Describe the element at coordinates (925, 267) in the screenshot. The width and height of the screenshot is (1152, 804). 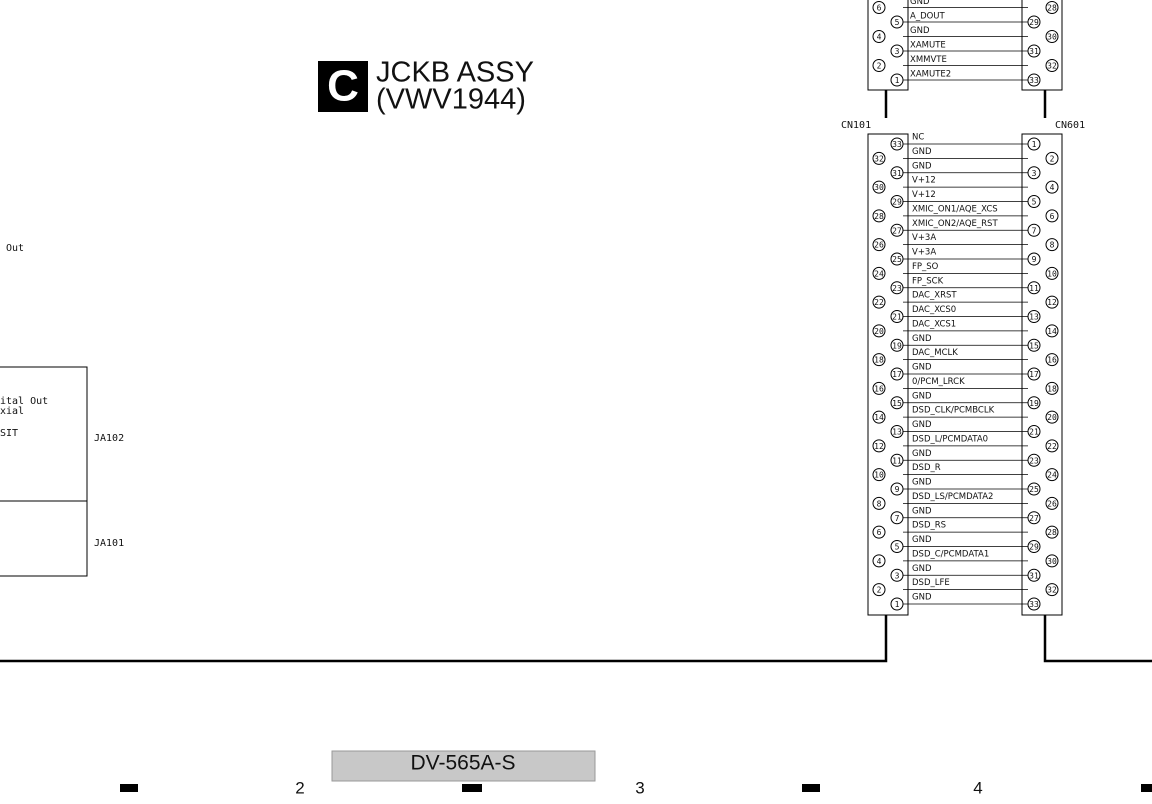
I see `signal-label: FP_SO` at that location.